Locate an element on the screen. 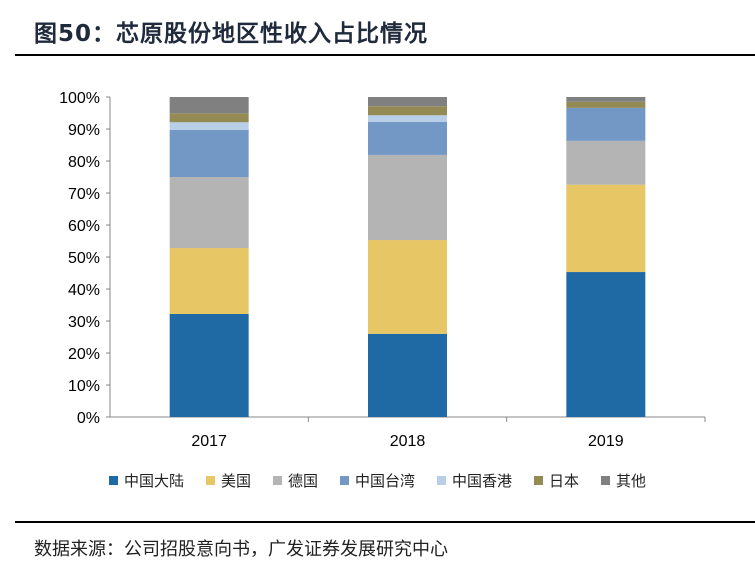  y-tick-label: 10% is located at coordinates (84, 386).